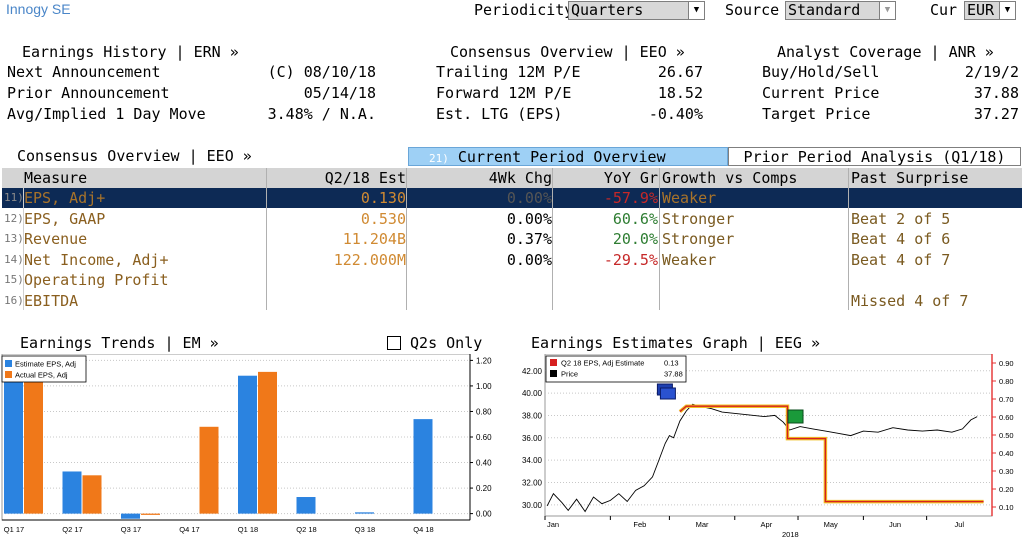 This screenshot has height=540, width=1024. I want to click on cell-measure: Revenue, so click(56, 239).